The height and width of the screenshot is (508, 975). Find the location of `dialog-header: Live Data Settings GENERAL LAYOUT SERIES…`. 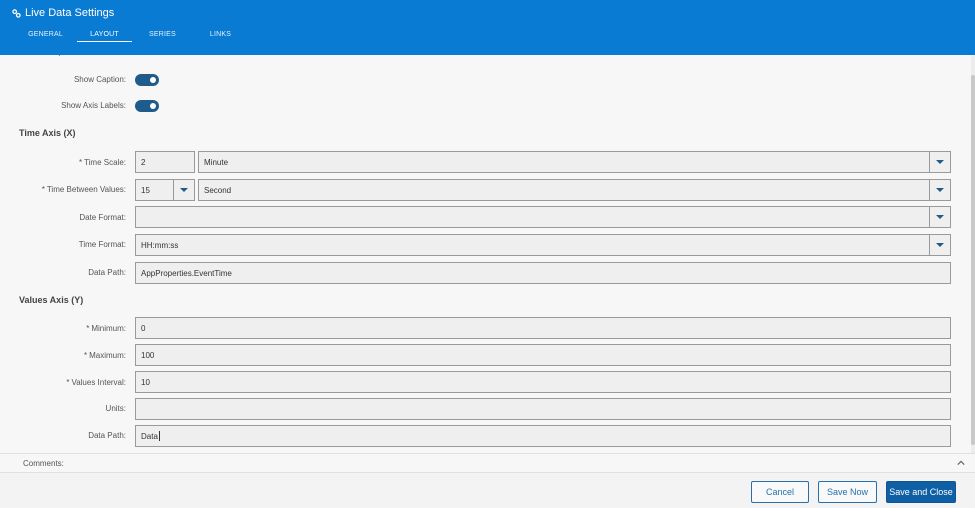

dialog-header: Live Data Settings GENERAL LAYOUT SERIES… is located at coordinates (487, 27).